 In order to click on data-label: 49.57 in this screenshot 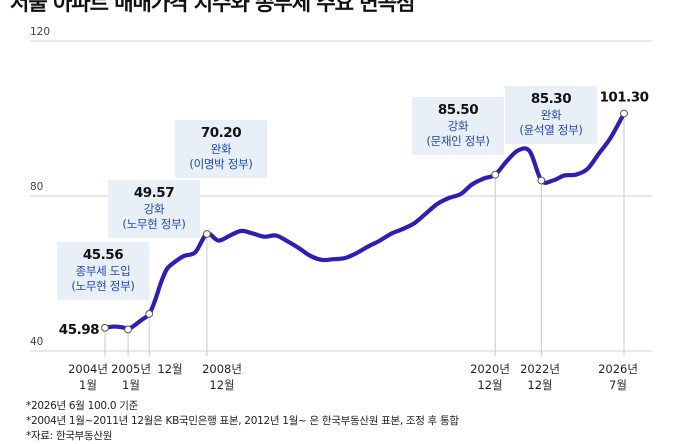, I will do `click(154, 193)`.